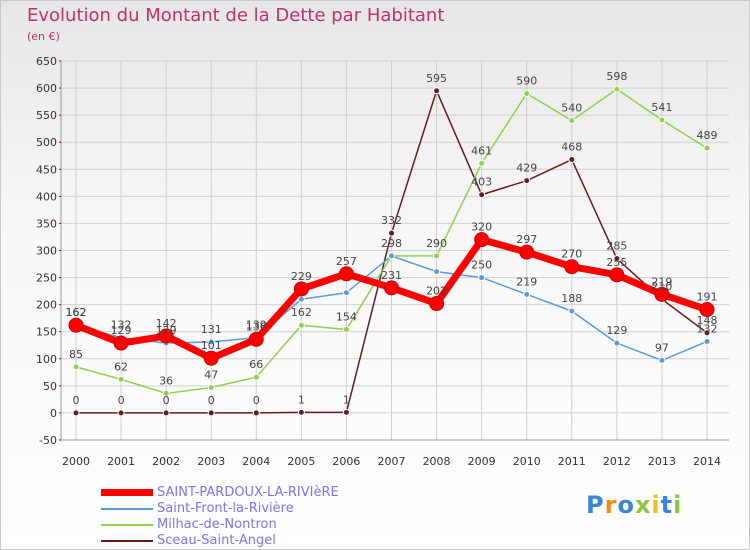  What do you see at coordinates (482, 461) in the screenshot?
I see `x-tick-label: 2009` at bounding box center [482, 461].